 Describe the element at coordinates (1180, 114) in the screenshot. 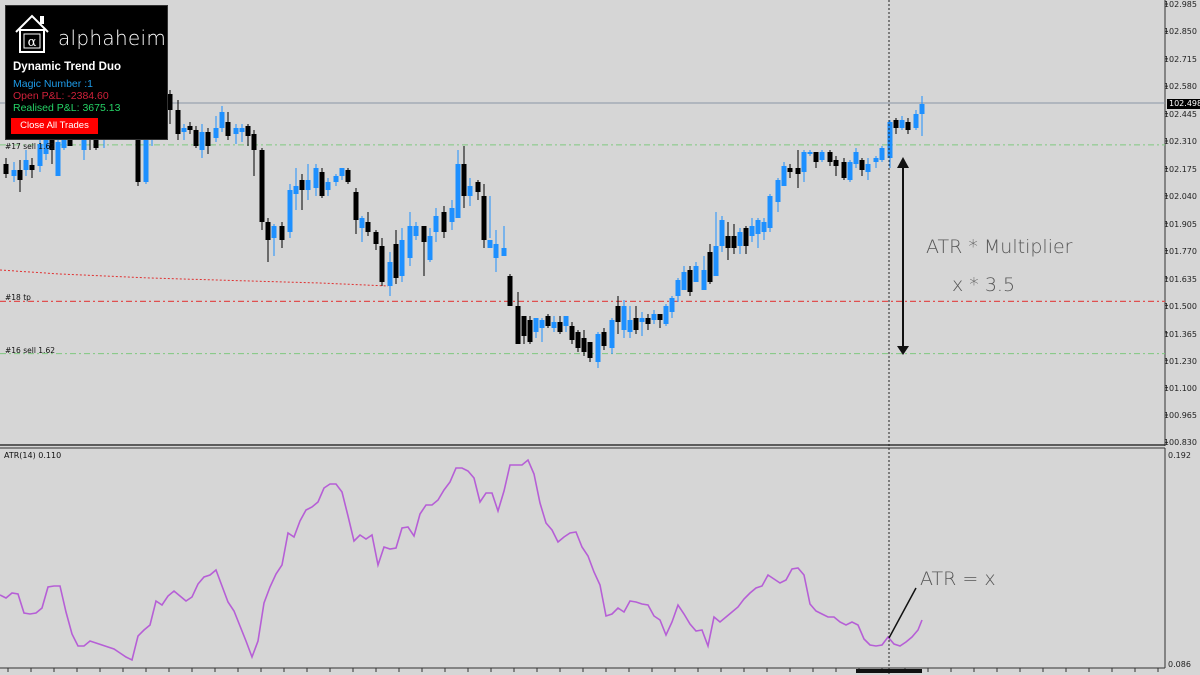

I see `price-tick: 102.445` at that location.